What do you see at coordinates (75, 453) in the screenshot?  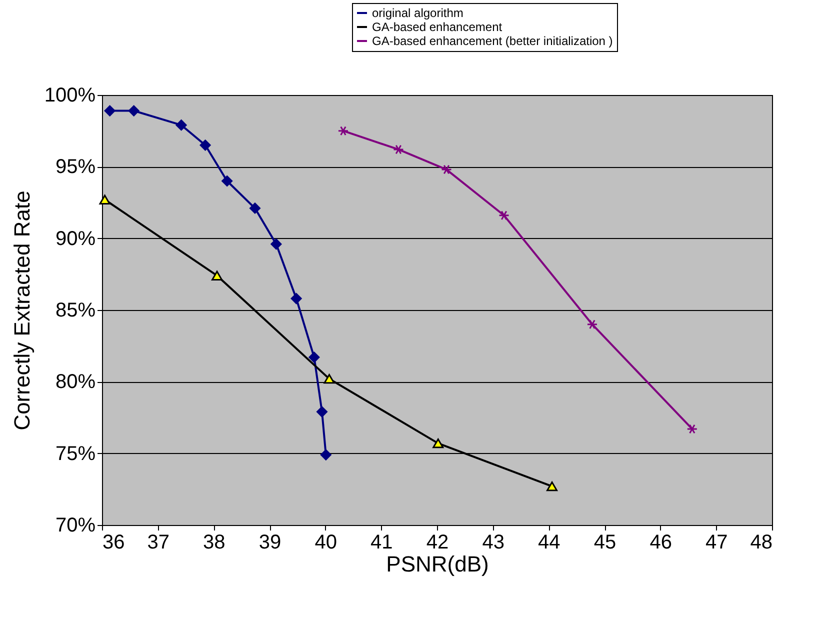 I see `y-tick-label: 75%` at bounding box center [75, 453].